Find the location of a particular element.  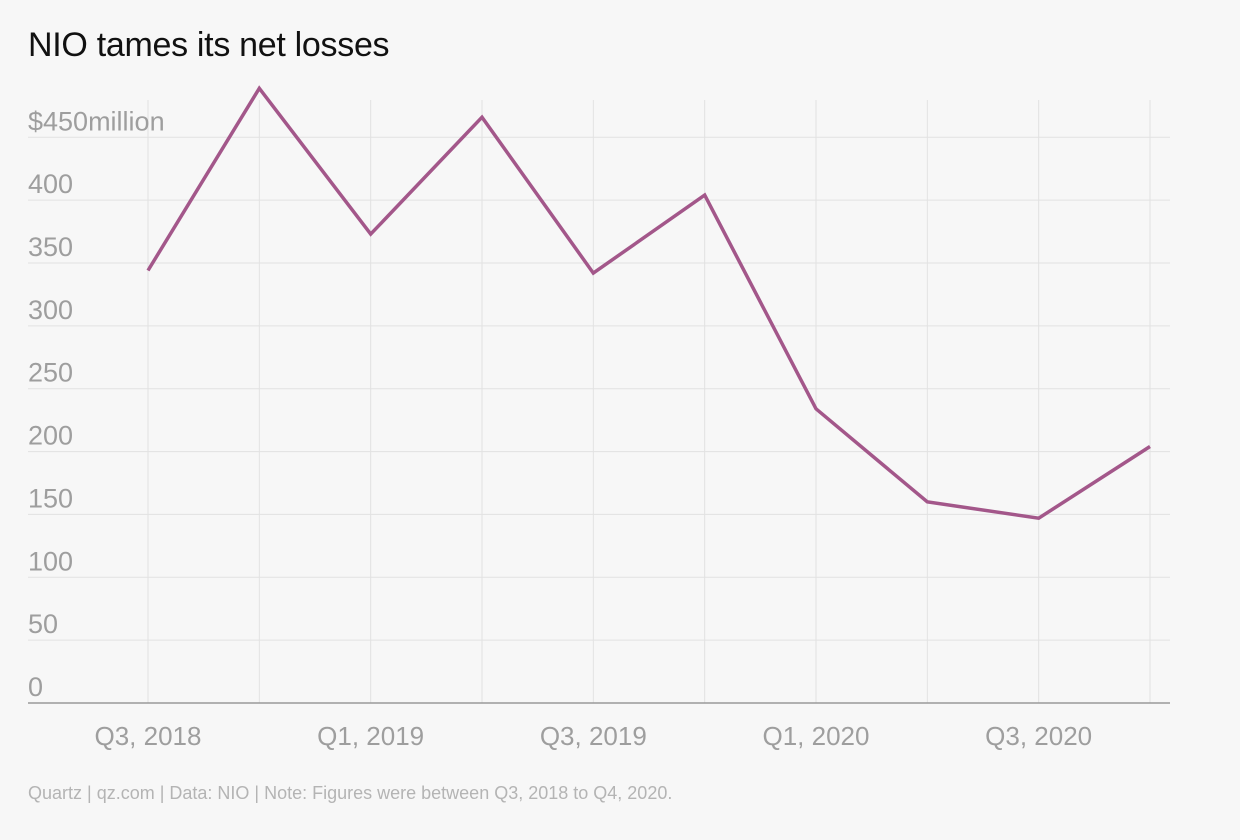

y-tick-label: 400 is located at coordinates (50, 184).